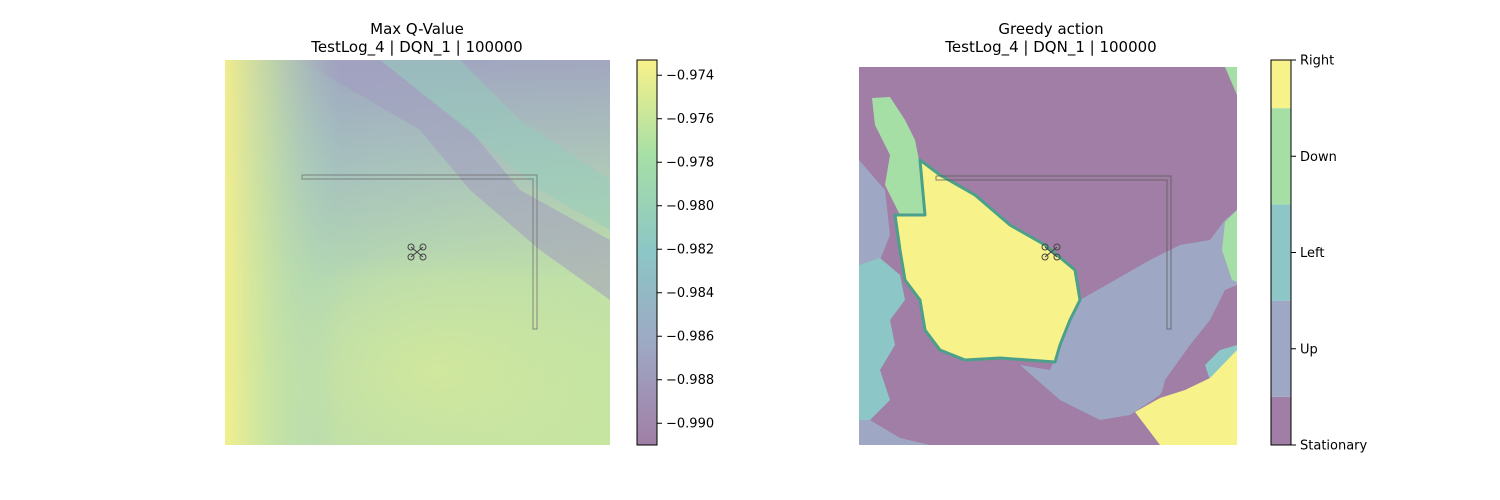 This screenshot has width=1500, height=500. I want to click on region-up-center, so click(1128, 315).